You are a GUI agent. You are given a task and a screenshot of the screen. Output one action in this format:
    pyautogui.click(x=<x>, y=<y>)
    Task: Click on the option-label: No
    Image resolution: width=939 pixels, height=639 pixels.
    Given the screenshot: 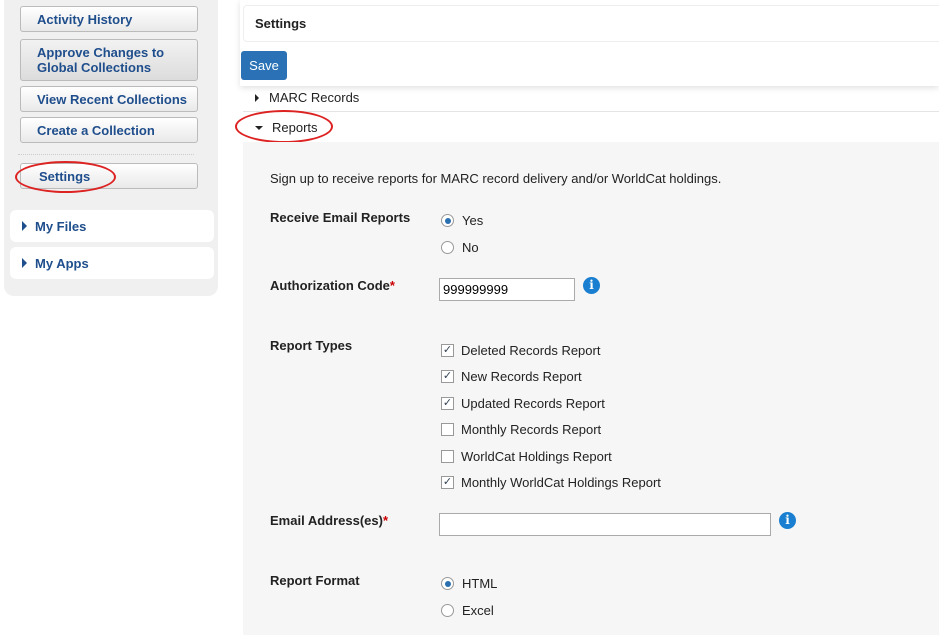 What is the action you would take?
    pyautogui.click(x=470, y=247)
    